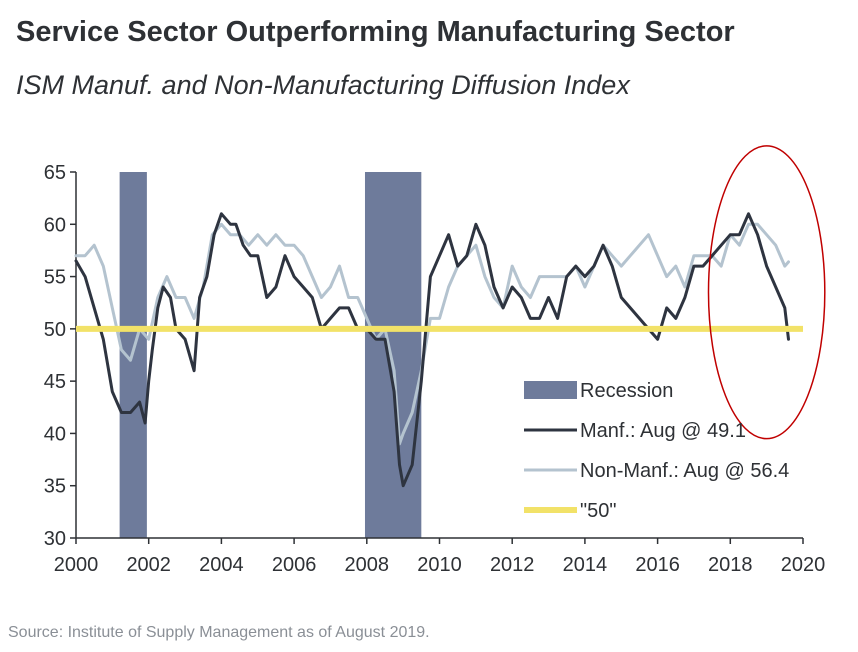 The width and height of the screenshot is (858, 652). Describe the element at coordinates (55, 173) in the screenshot. I see `y-tick-label-7: 65` at that location.